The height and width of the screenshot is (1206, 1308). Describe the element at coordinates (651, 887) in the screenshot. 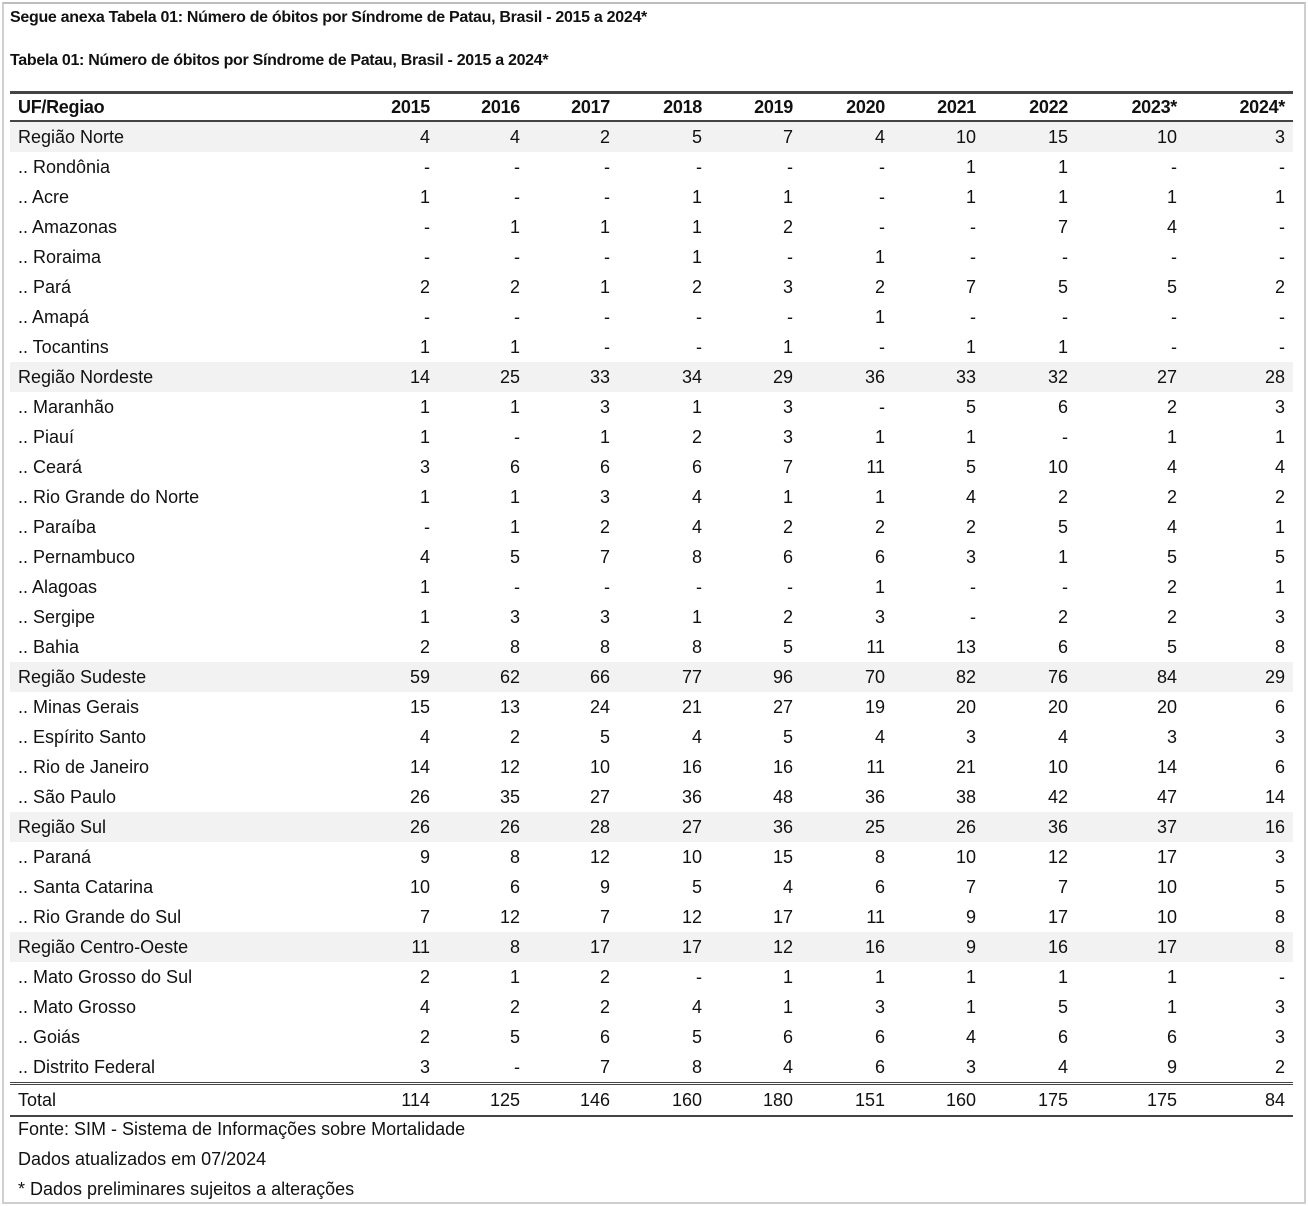

I see `table-row: .. Santa Catarina 10 6 9 5 4 6 7 7 10 5` at that location.